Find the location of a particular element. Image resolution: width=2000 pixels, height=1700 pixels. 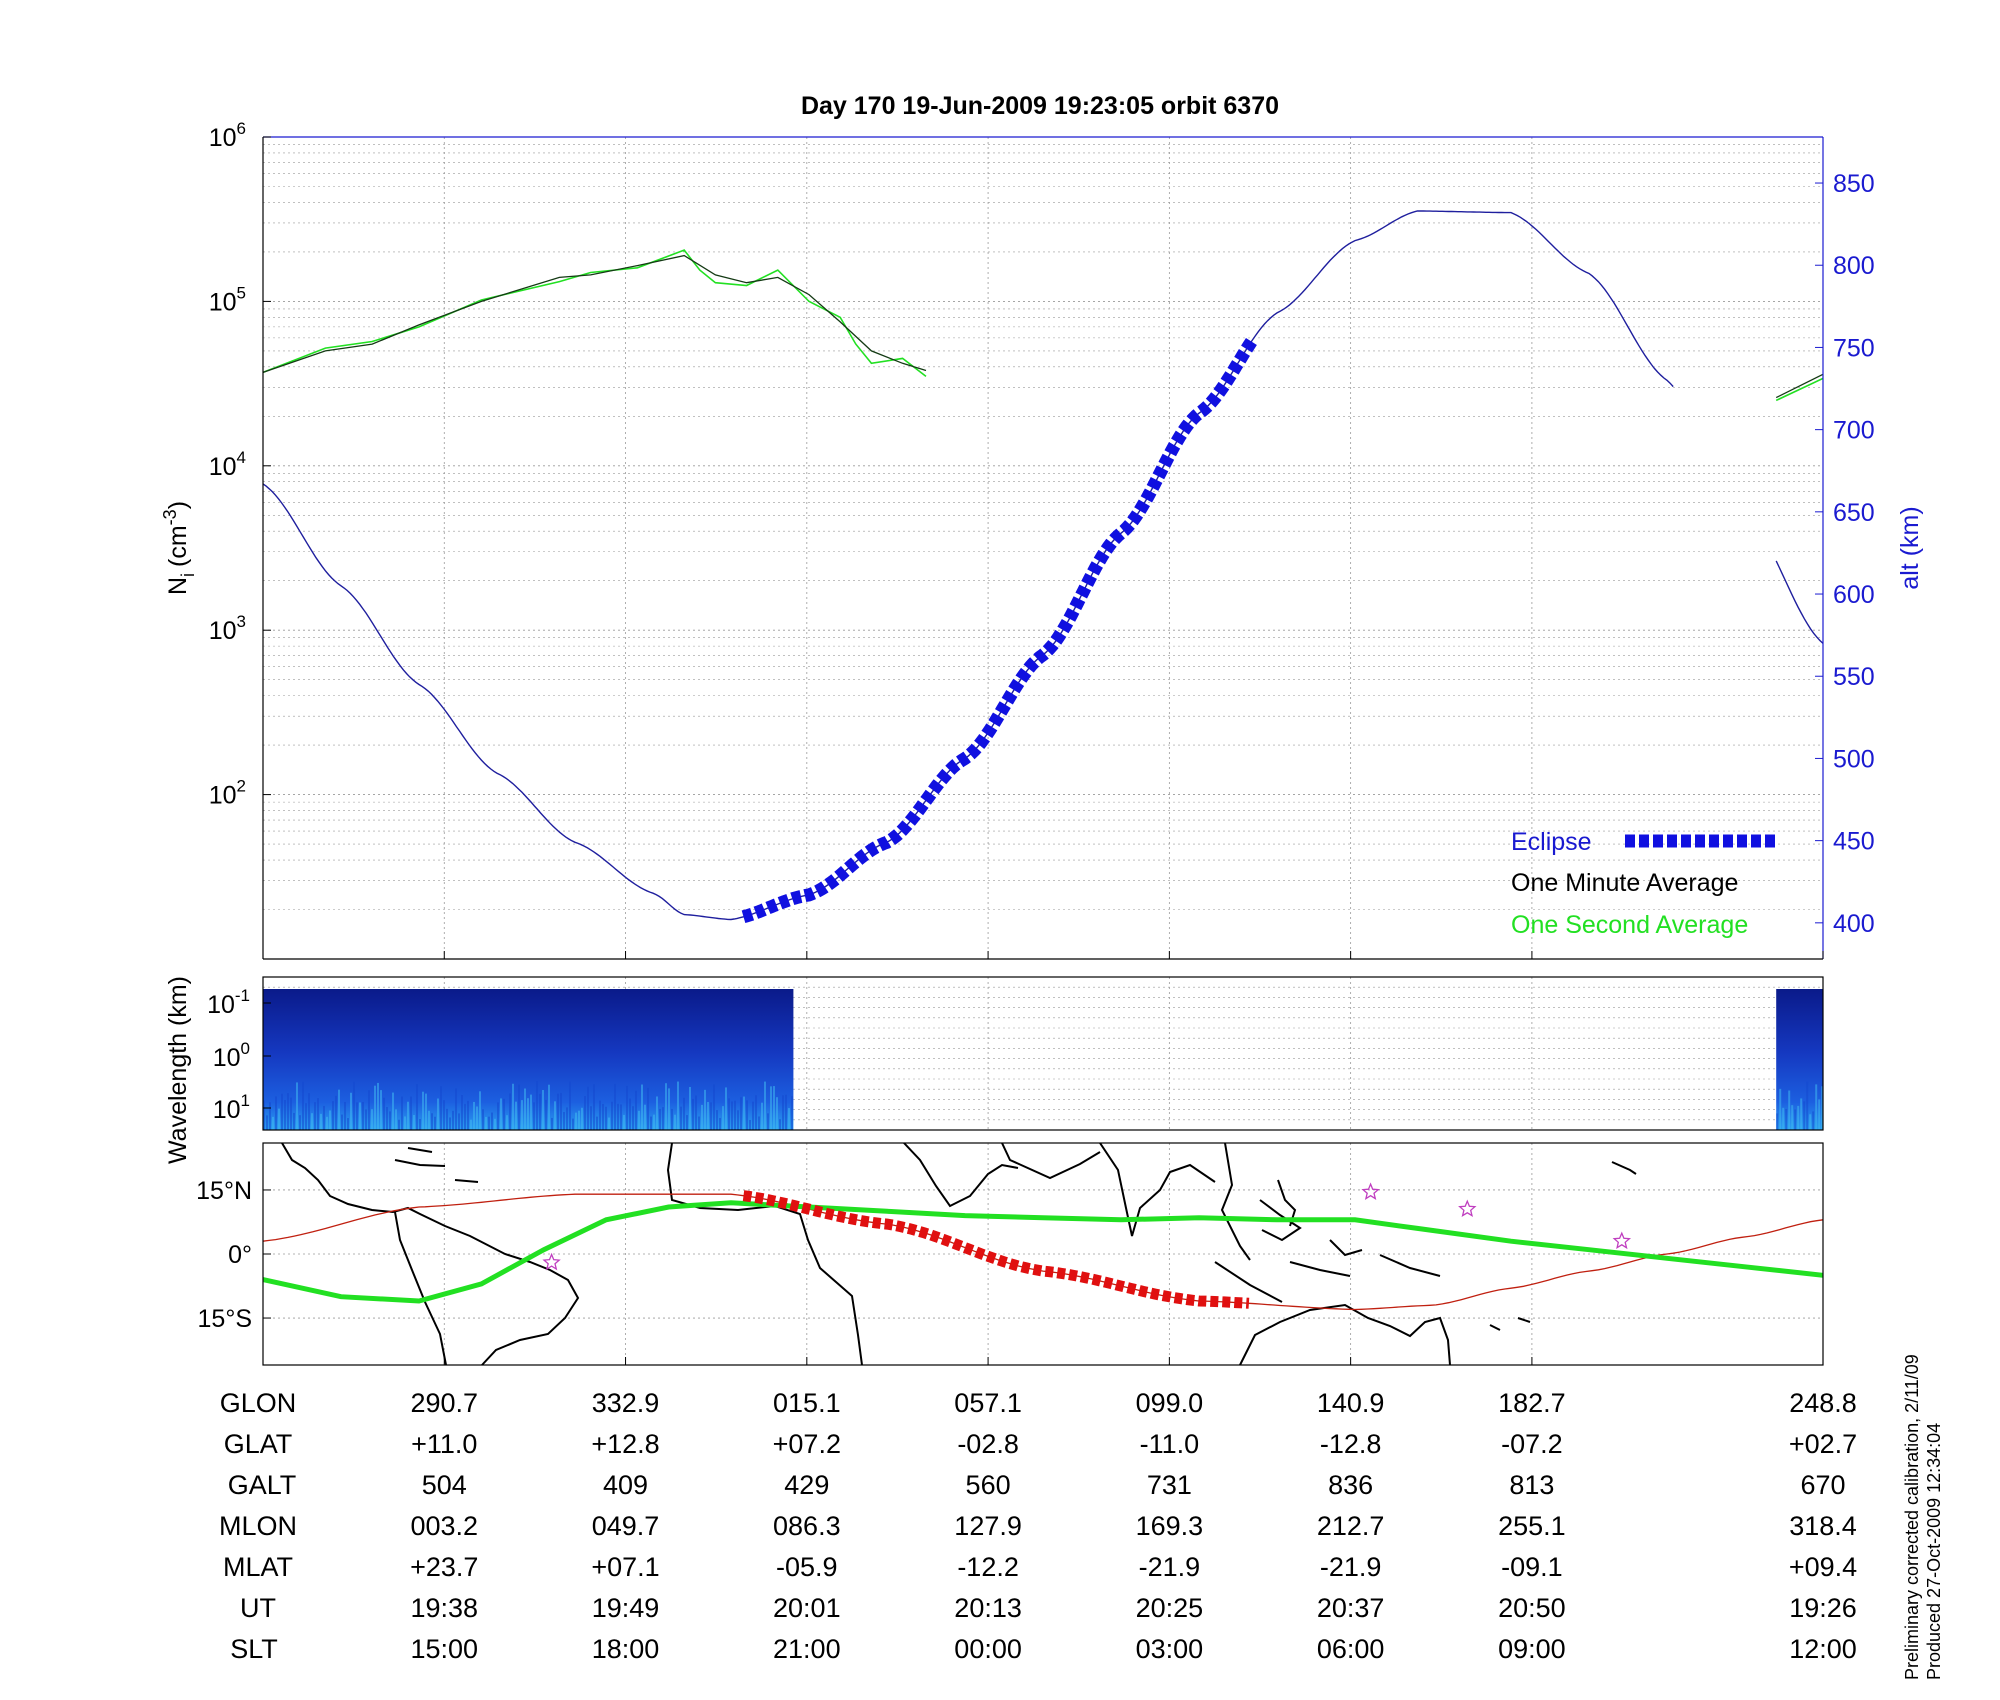

spectrogram-tick-label: 101 is located at coordinates (231, 1107).